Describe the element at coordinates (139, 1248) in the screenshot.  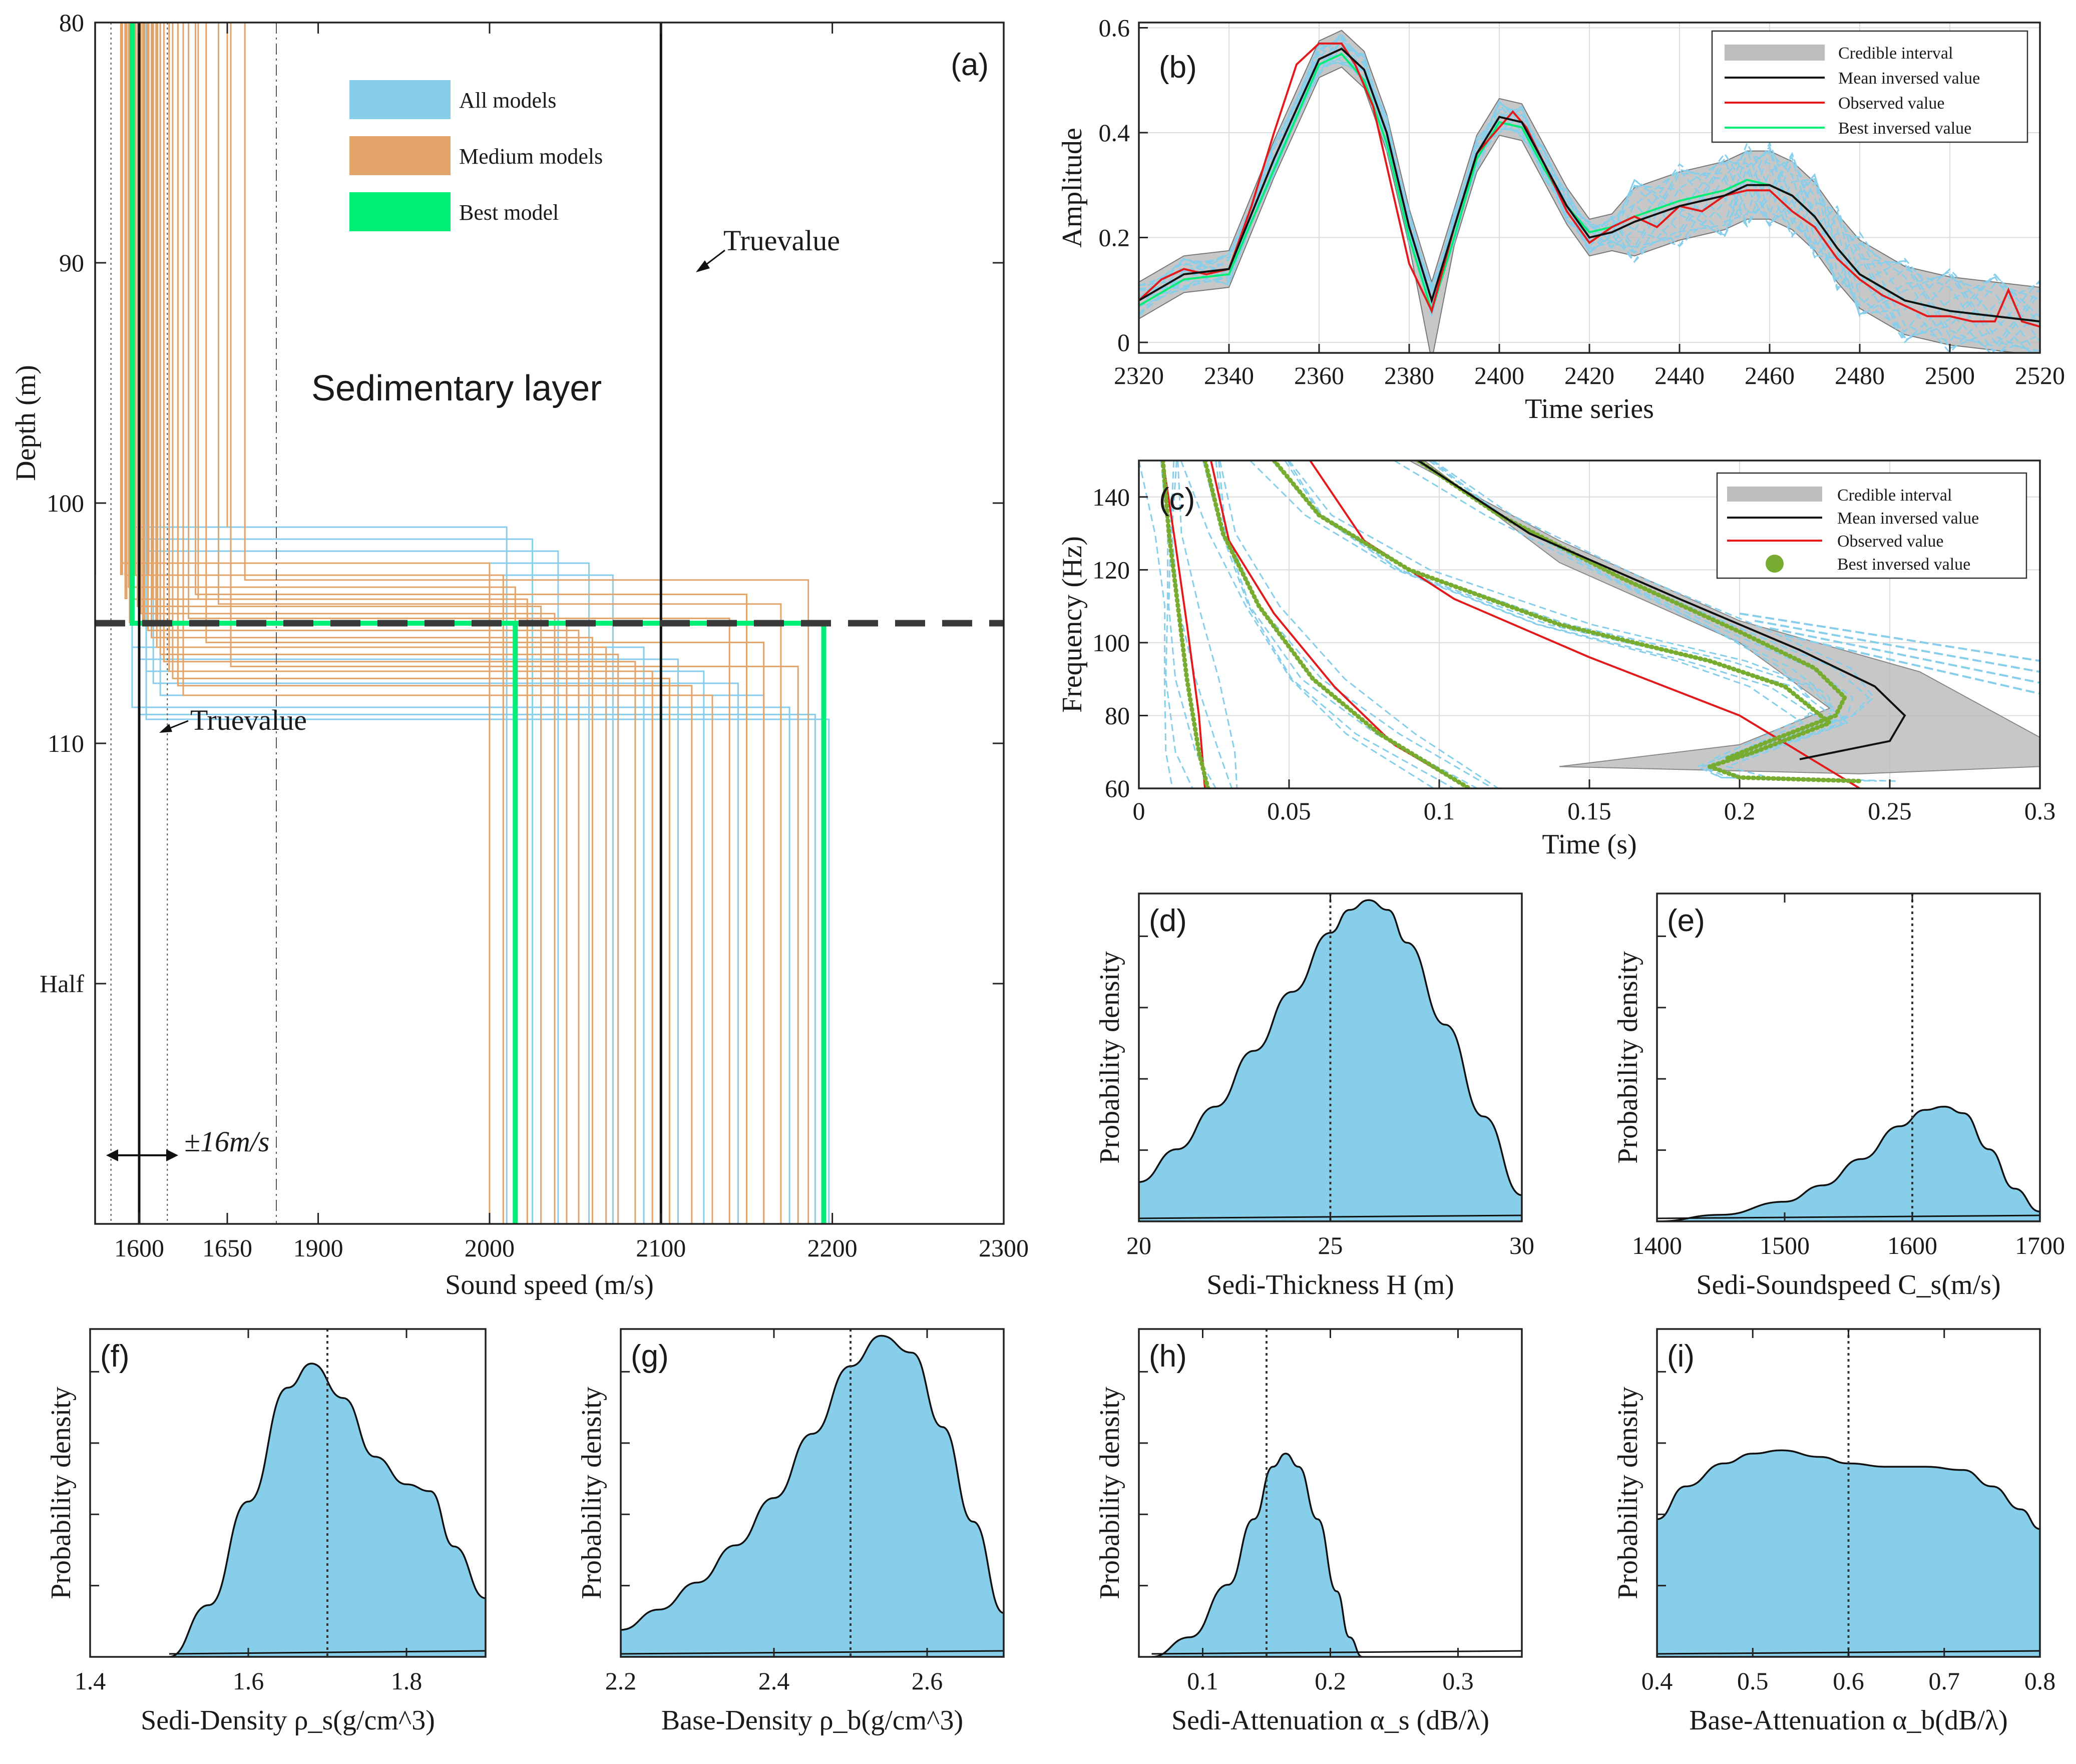
I see `x-tick-label: 1600` at that location.